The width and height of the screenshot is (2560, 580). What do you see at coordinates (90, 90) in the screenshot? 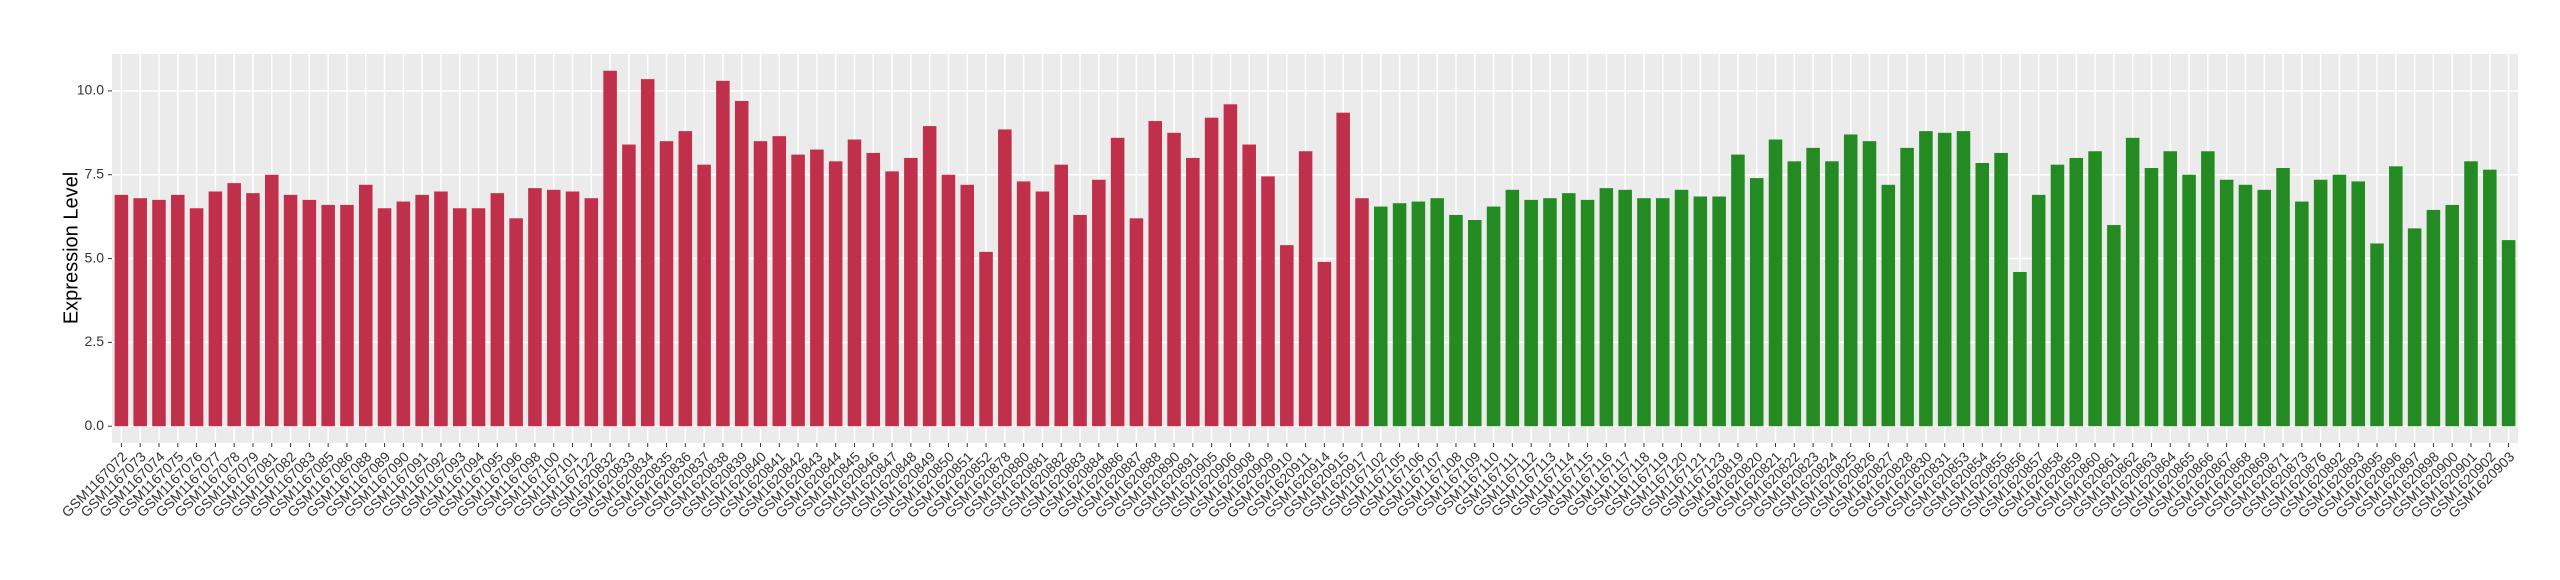
I see `y-tick-label: 10.0` at bounding box center [90, 90].